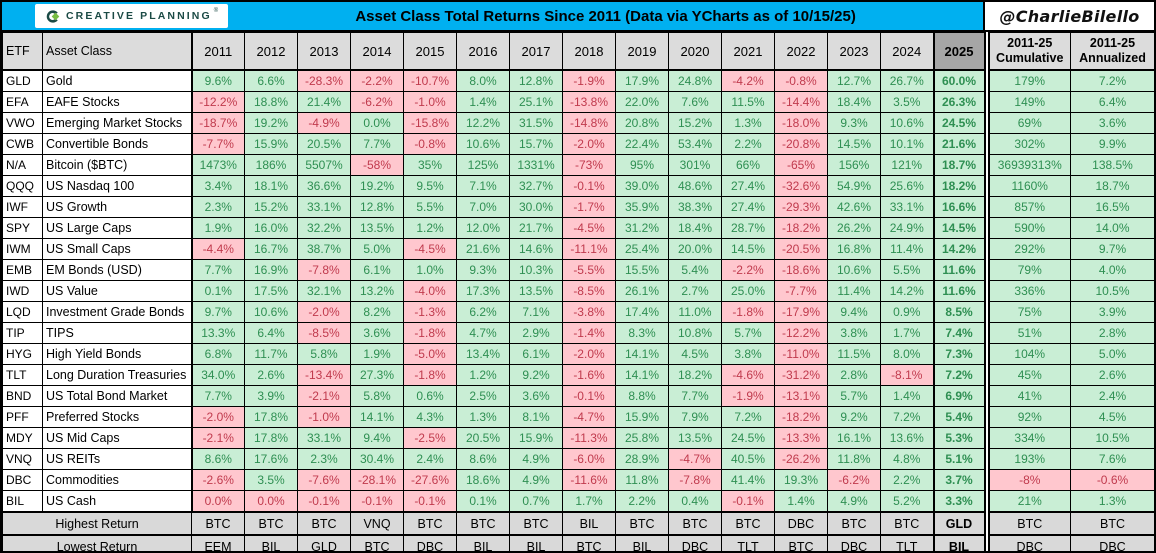  I want to click on cumulative-cell: 302%, so click(1027, 144).